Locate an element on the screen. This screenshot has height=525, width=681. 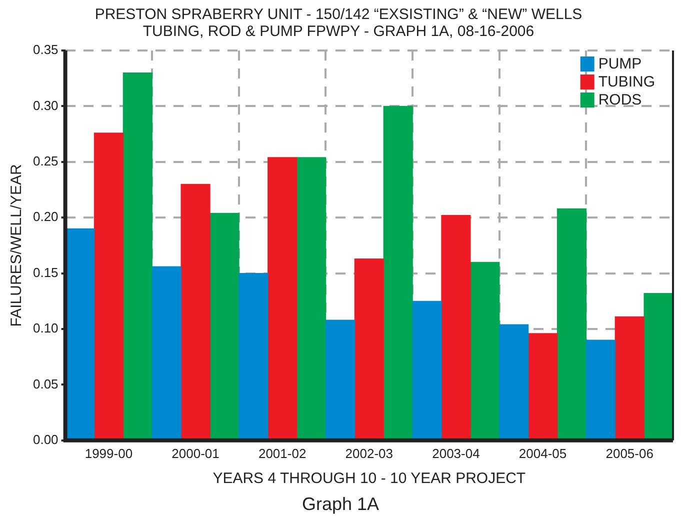
y-axis-title: FAILURES/WELL/YEAR is located at coordinates (17, 245).